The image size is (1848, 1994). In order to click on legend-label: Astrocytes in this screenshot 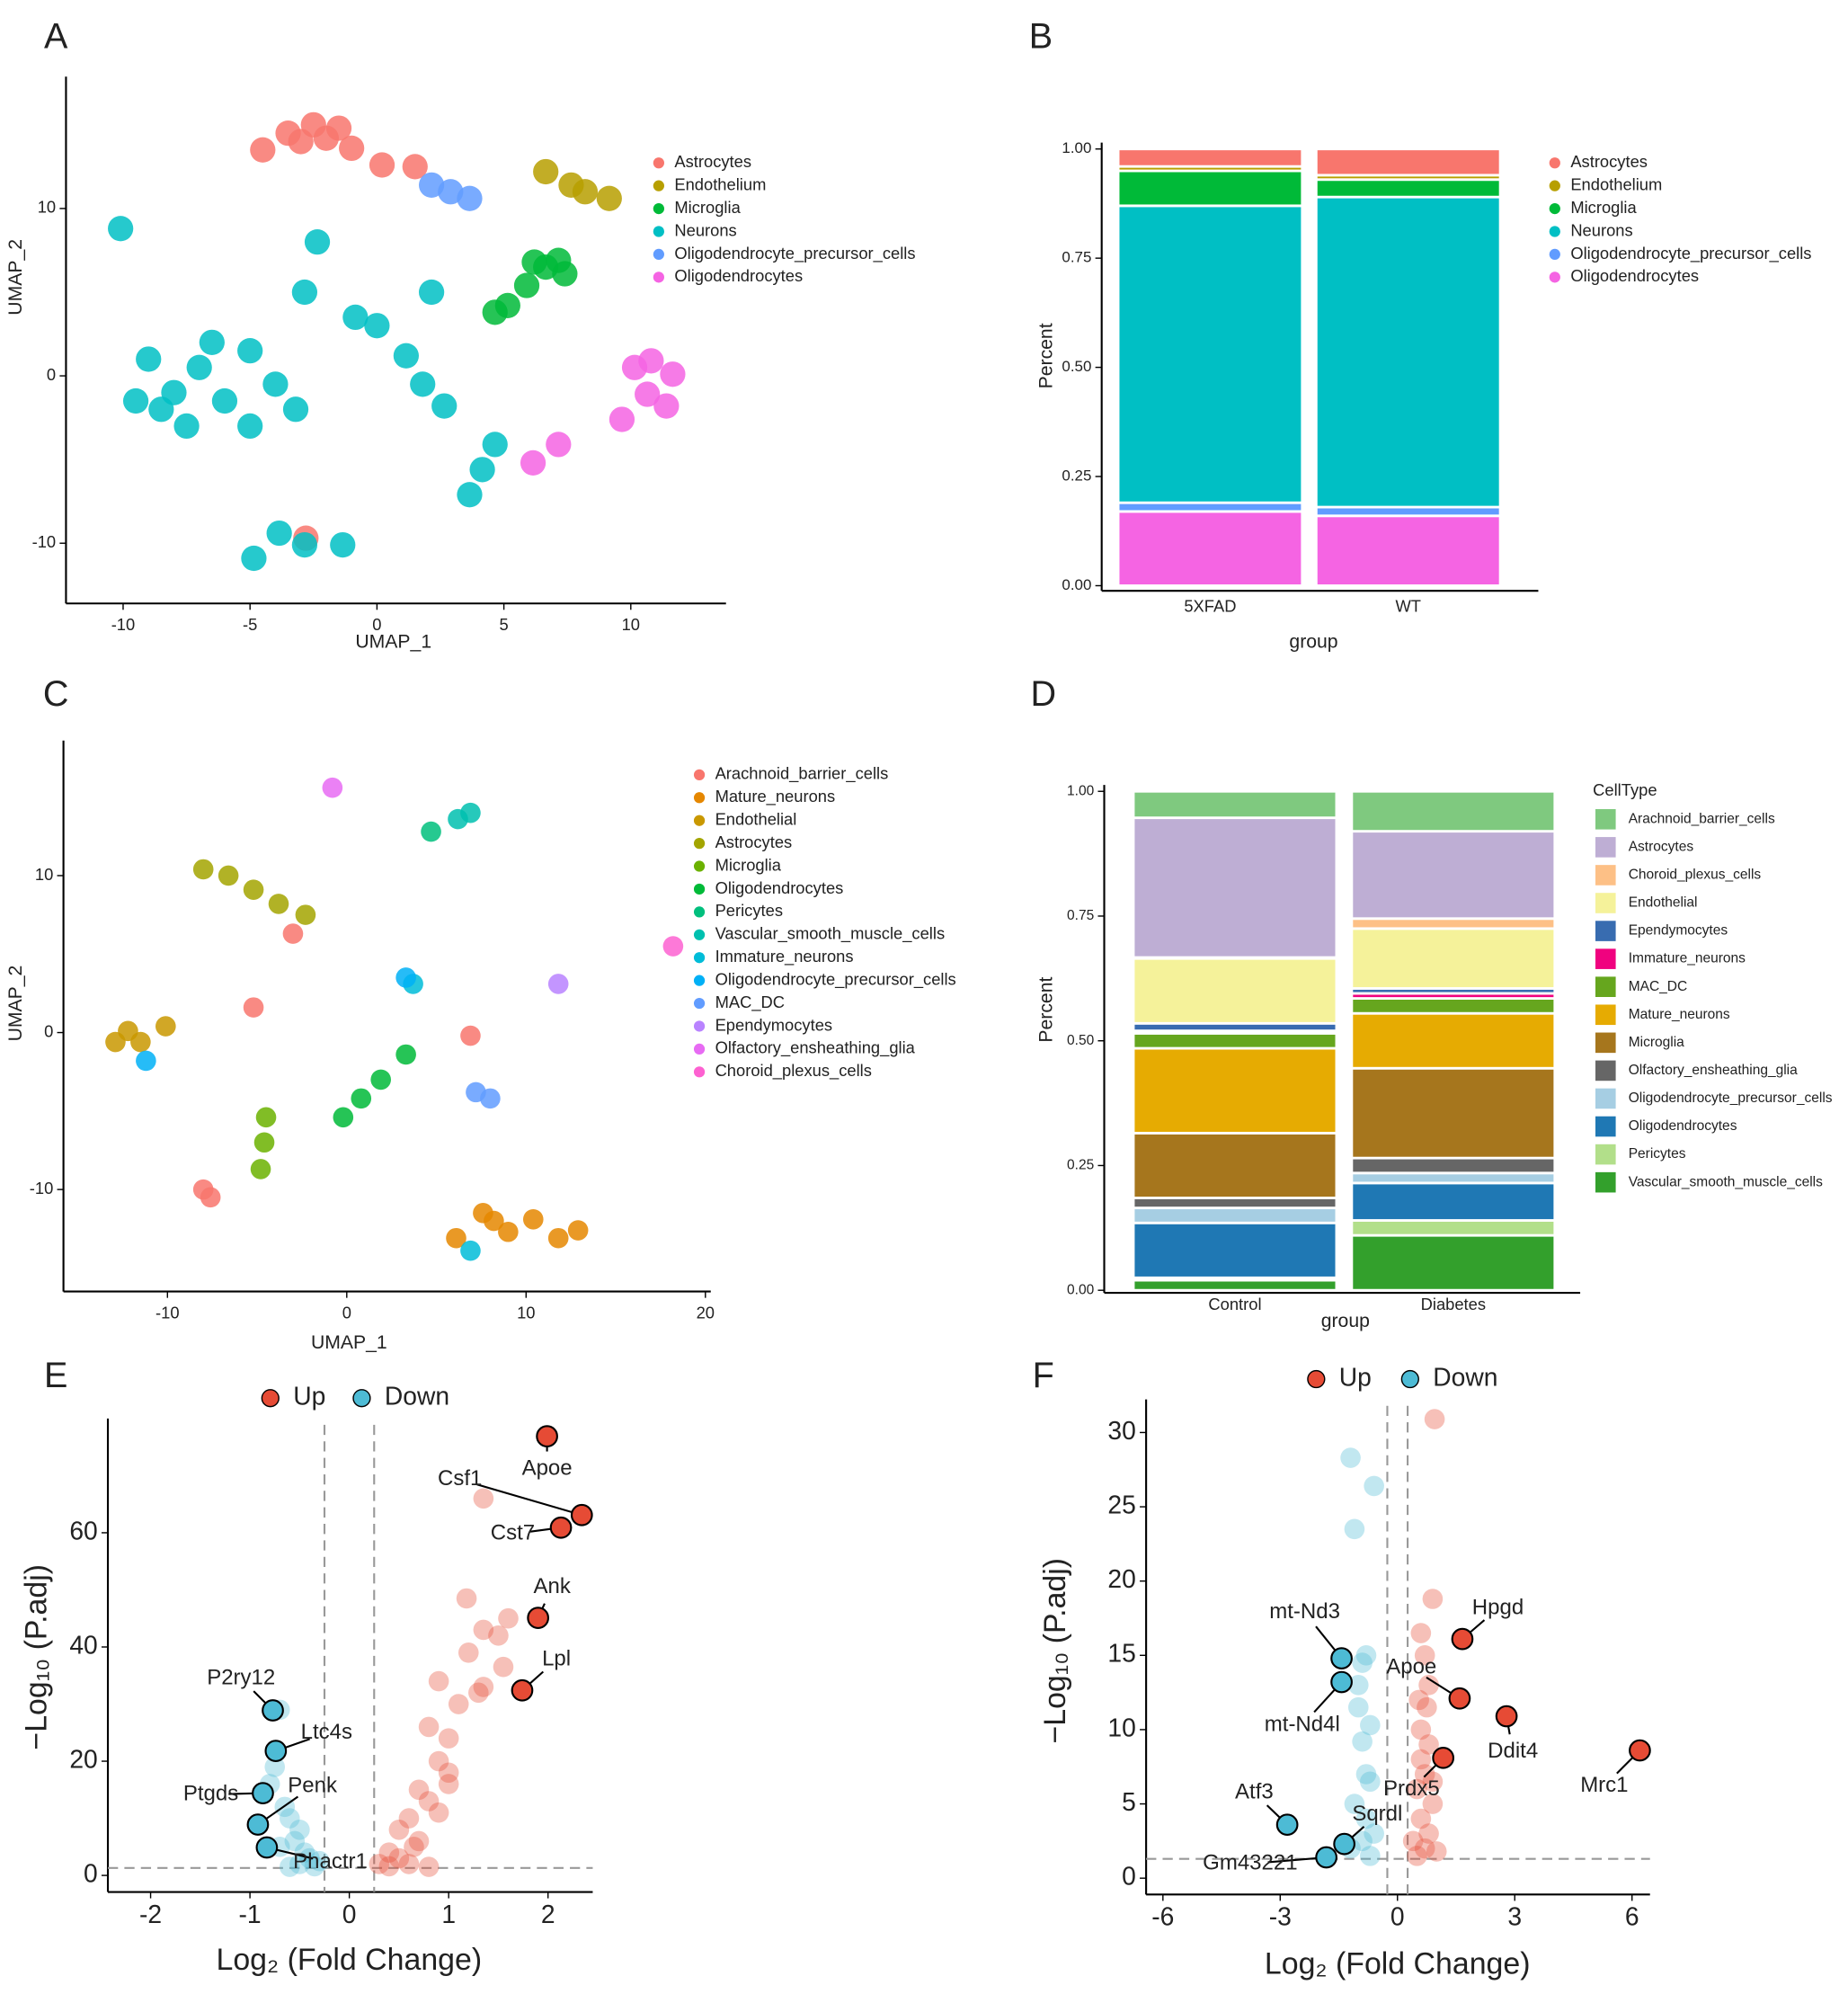, I will do `click(712, 161)`.